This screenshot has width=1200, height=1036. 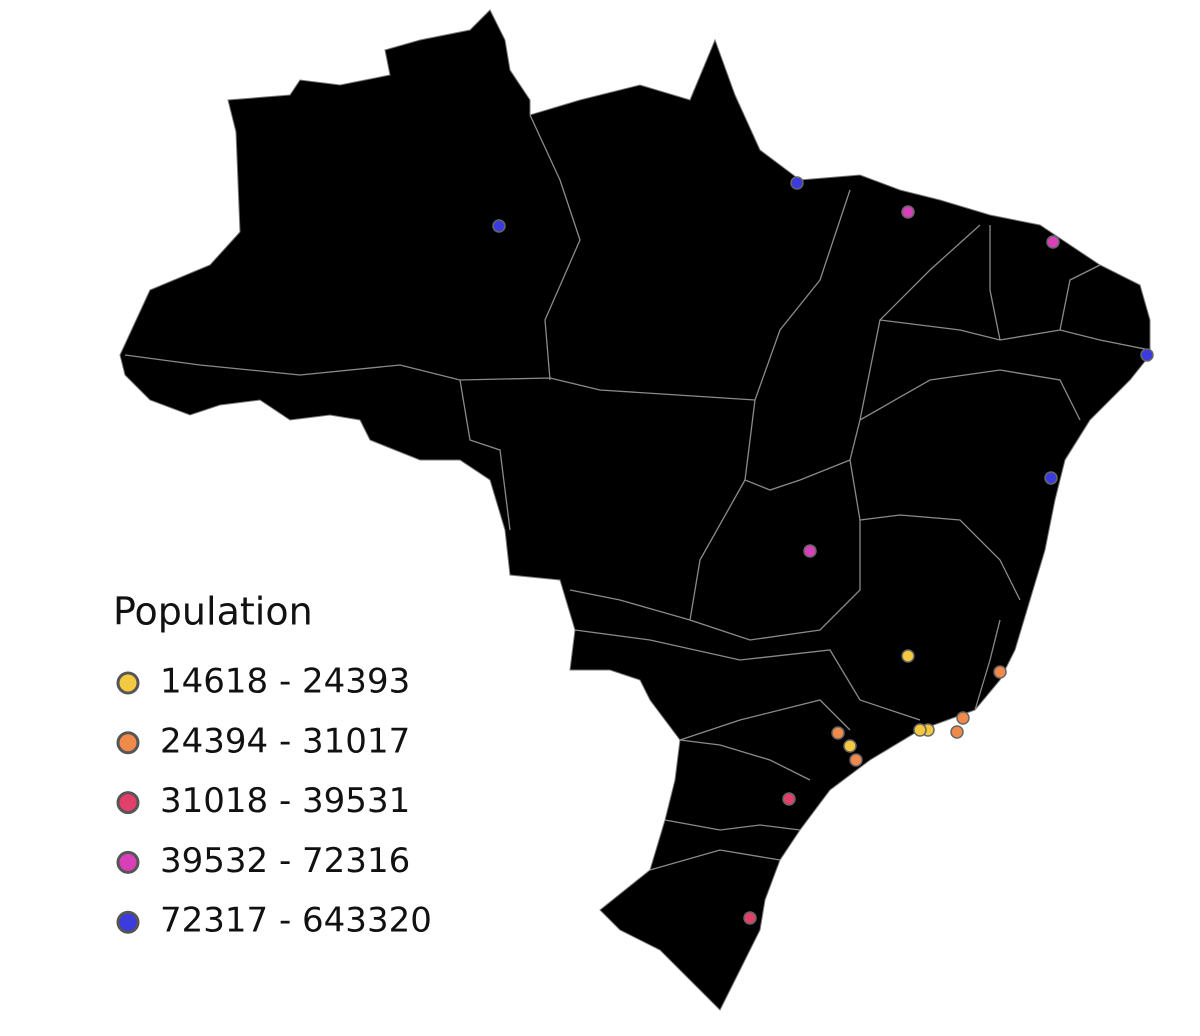 I want to click on legend-title: Population, so click(x=213, y=612).